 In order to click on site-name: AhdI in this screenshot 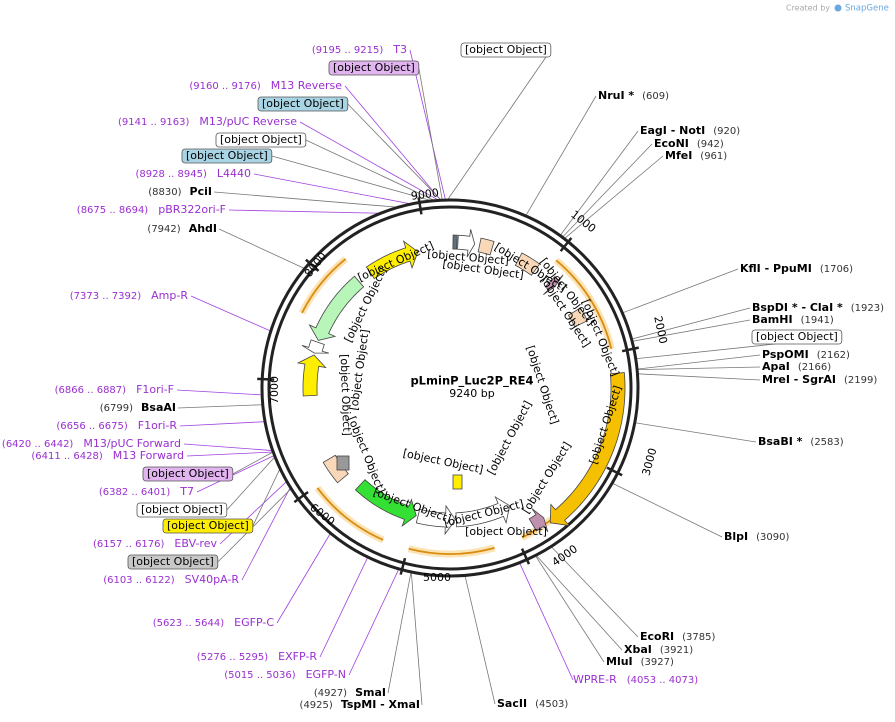, I will do `click(203, 228)`.